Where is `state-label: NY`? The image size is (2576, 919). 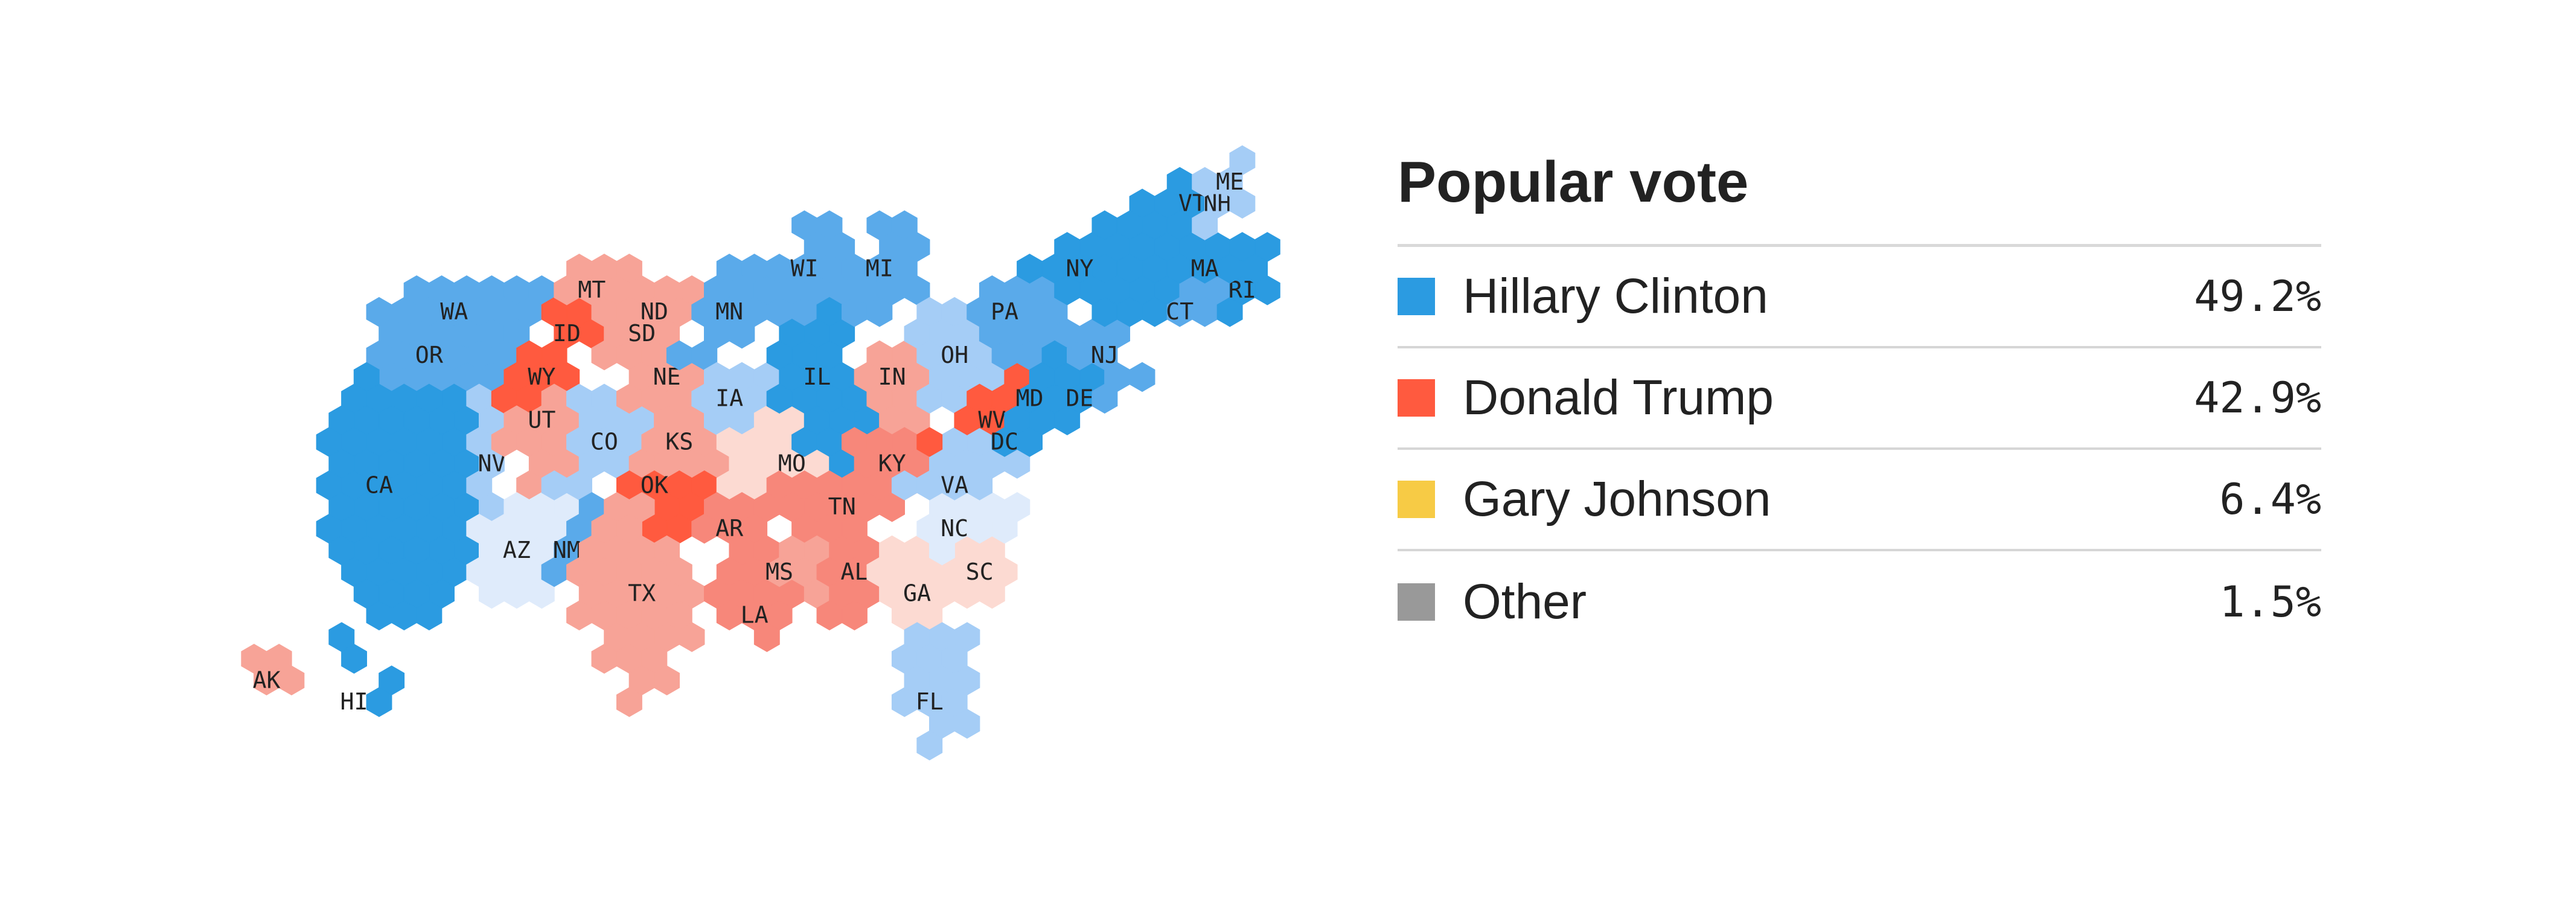
state-label: NY is located at coordinates (1080, 268).